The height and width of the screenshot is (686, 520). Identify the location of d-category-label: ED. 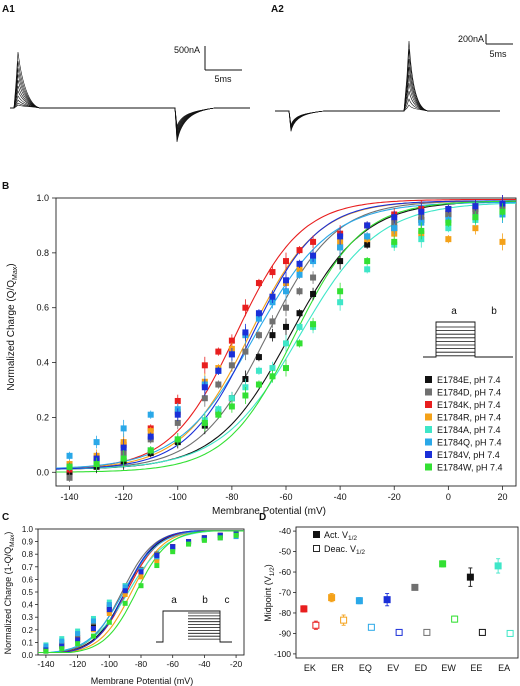
(421, 668).